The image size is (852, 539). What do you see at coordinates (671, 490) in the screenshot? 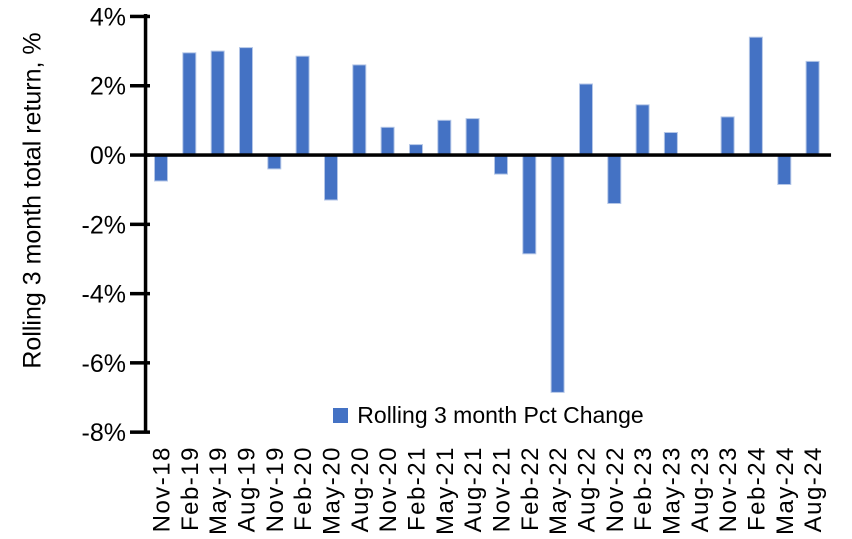
I see `x-axis-label-May-23: May-23` at bounding box center [671, 490].